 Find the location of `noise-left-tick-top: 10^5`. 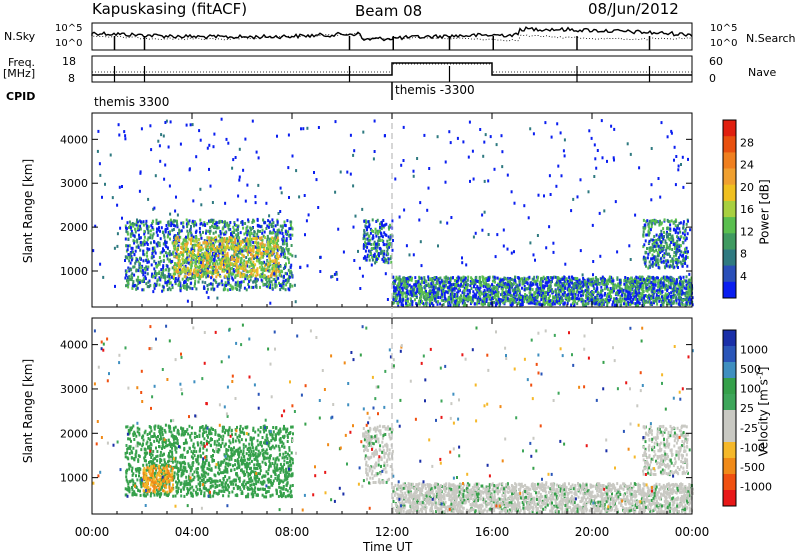

noise-left-tick-top: 10^5 is located at coordinates (69, 28).